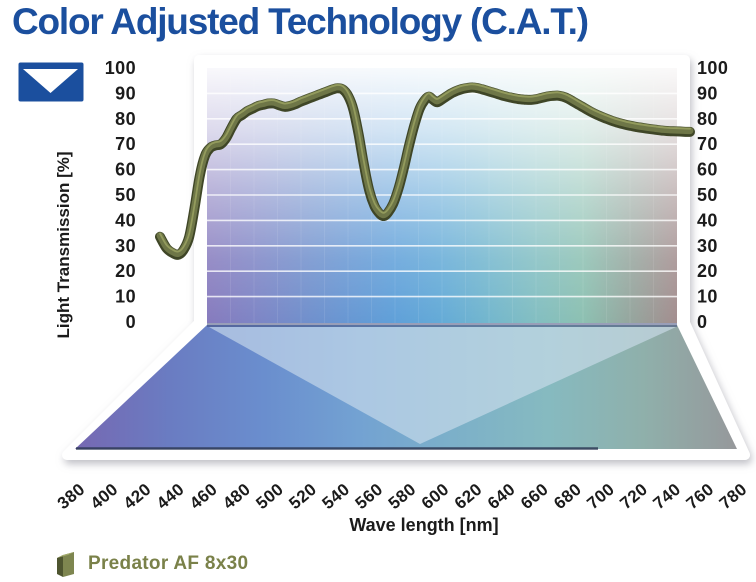  What do you see at coordinates (336, 497) in the screenshot?
I see `x-tick-label: 540` at bounding box center [336, 497].